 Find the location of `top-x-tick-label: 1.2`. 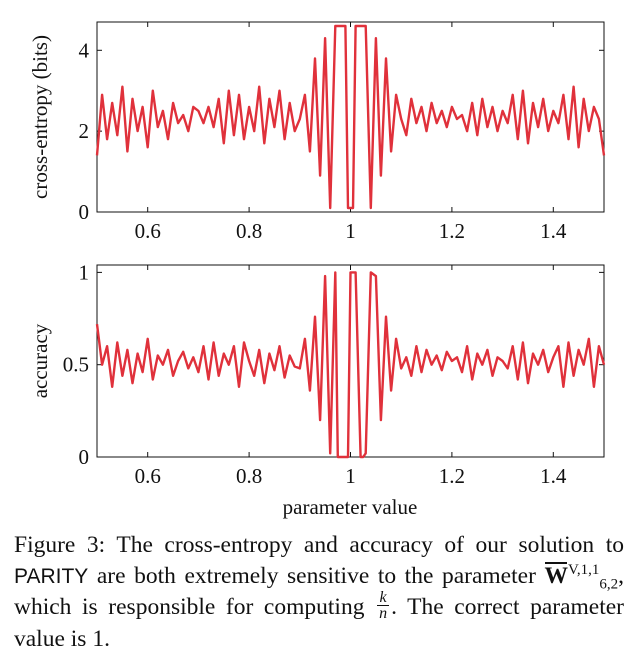

top-x-tick-label: 1.2 is located at coordinates (452, 231).